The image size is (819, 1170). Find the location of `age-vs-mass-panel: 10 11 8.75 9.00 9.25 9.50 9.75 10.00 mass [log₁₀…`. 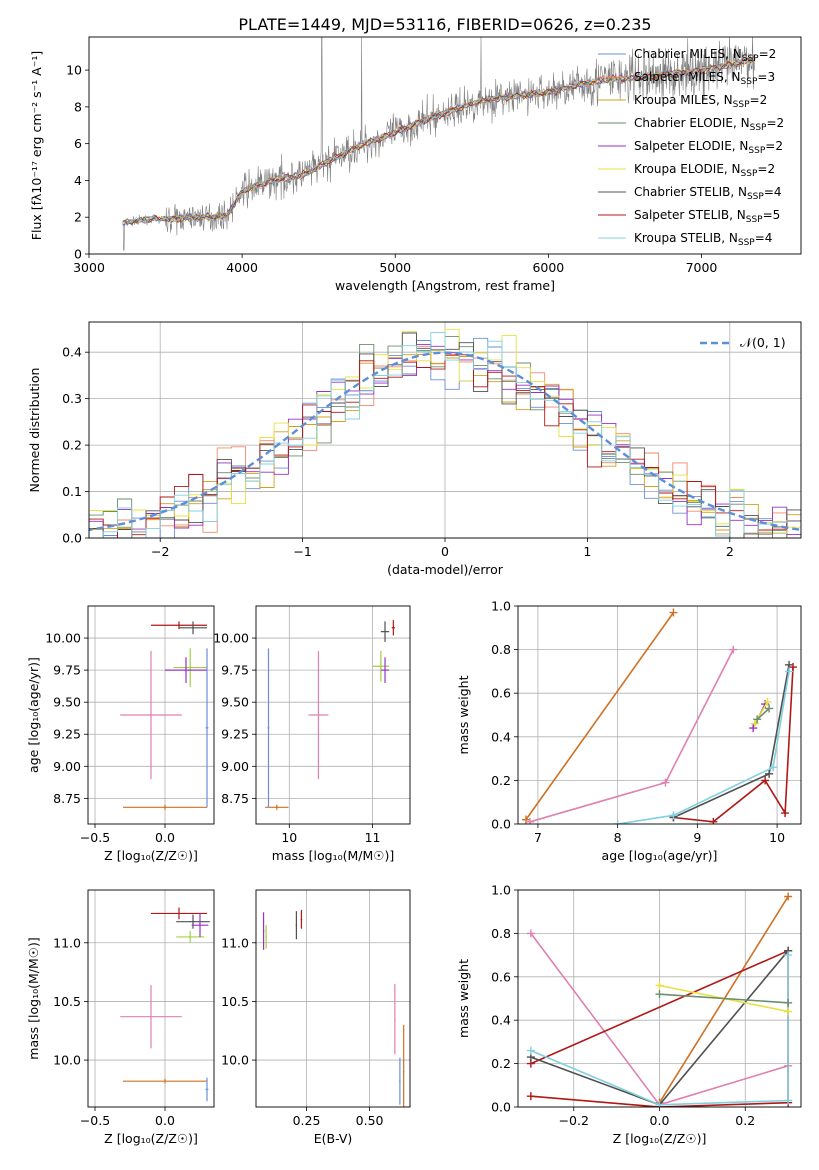

age-vs-mass-panel: 10 11 8.75 9.00 9.25 9.50 9.75 10.00 mass [log₁₀… is located at coordinates (312, 734).